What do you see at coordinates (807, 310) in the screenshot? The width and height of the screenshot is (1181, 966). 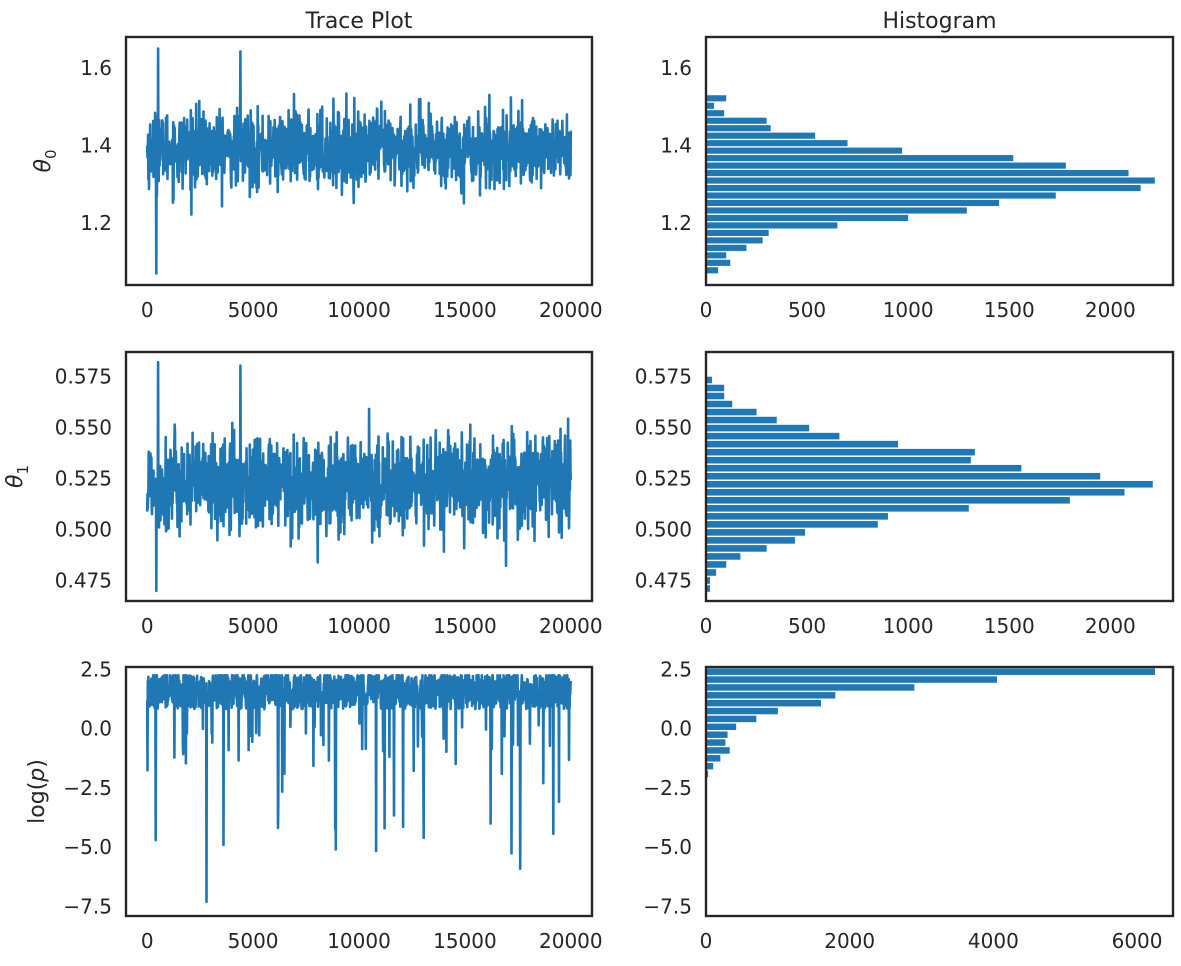 I see `x-tick-label: 500` at bounding box center [807, 310].